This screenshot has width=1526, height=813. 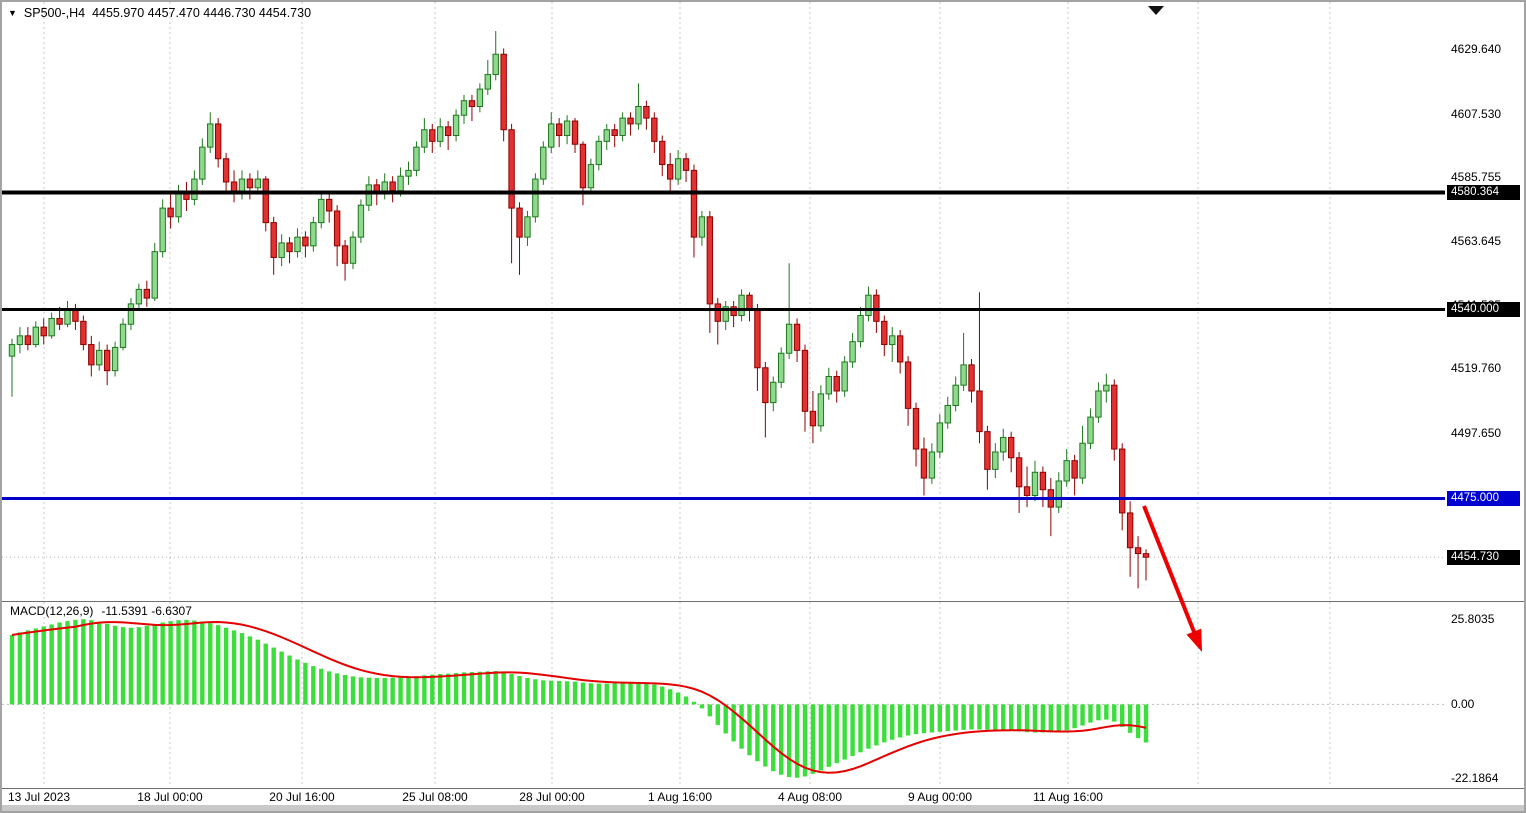 What do you see at coordinates (1463, 704) in the screenshot?
I see `macd-scale-label: 0.00` at bounding box center [1463, 704].